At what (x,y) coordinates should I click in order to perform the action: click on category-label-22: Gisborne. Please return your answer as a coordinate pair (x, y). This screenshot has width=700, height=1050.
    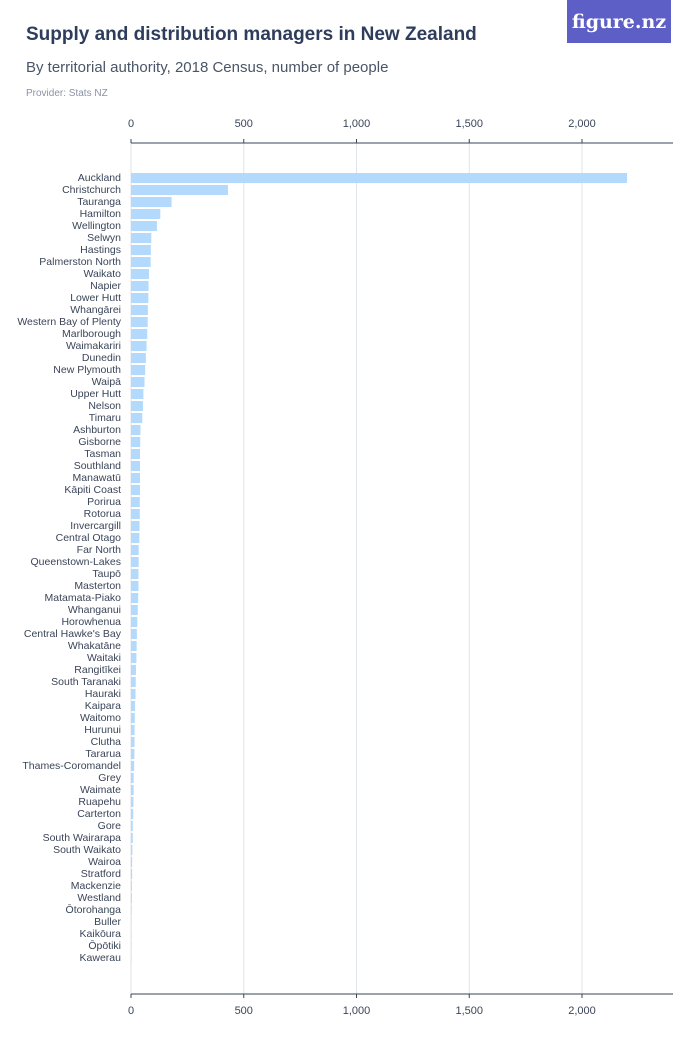
    Looking at the image, I should click on (99, 442).